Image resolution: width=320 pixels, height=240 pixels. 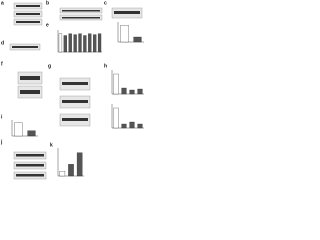 I want to click on panel-label: b, so click(x=47, y=3).